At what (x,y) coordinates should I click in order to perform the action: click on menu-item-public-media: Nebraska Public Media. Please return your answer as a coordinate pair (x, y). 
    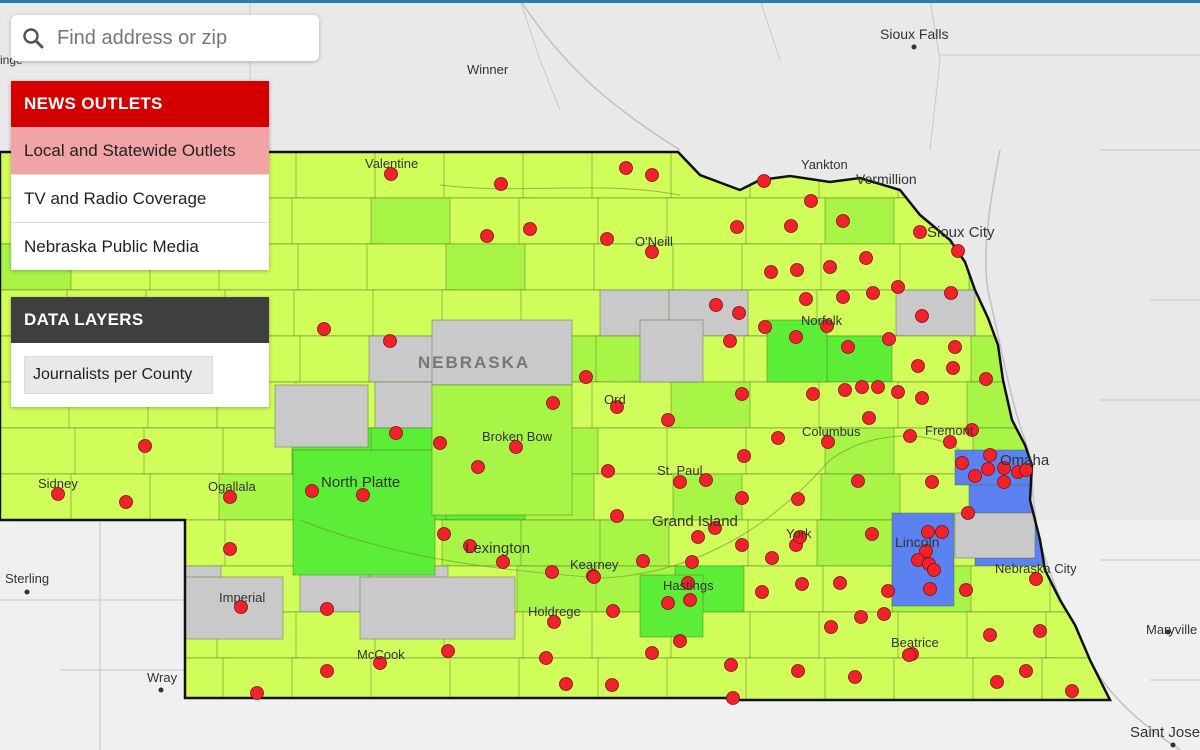
    Looking at the image, I should click on (140, 246).